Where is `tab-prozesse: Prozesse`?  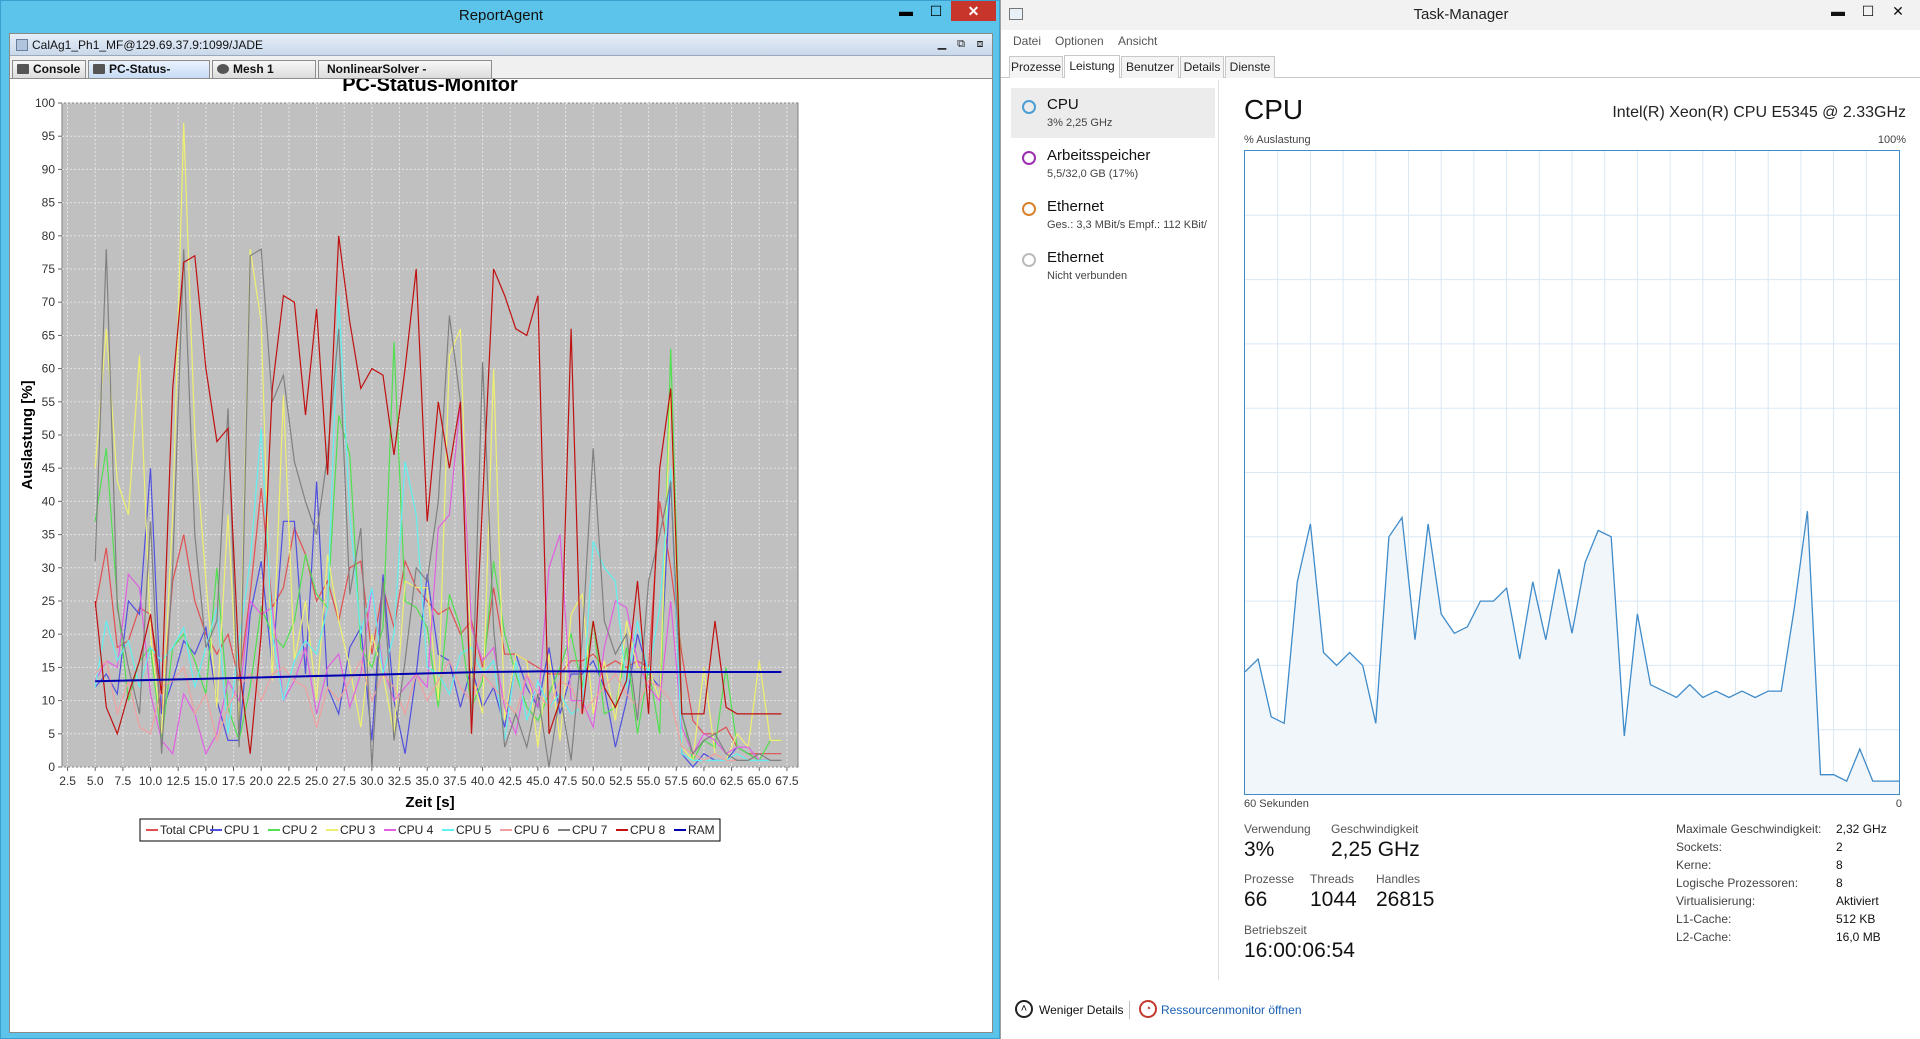 tab-prozesse: Prozesse is located at coordinates (1036, 67).